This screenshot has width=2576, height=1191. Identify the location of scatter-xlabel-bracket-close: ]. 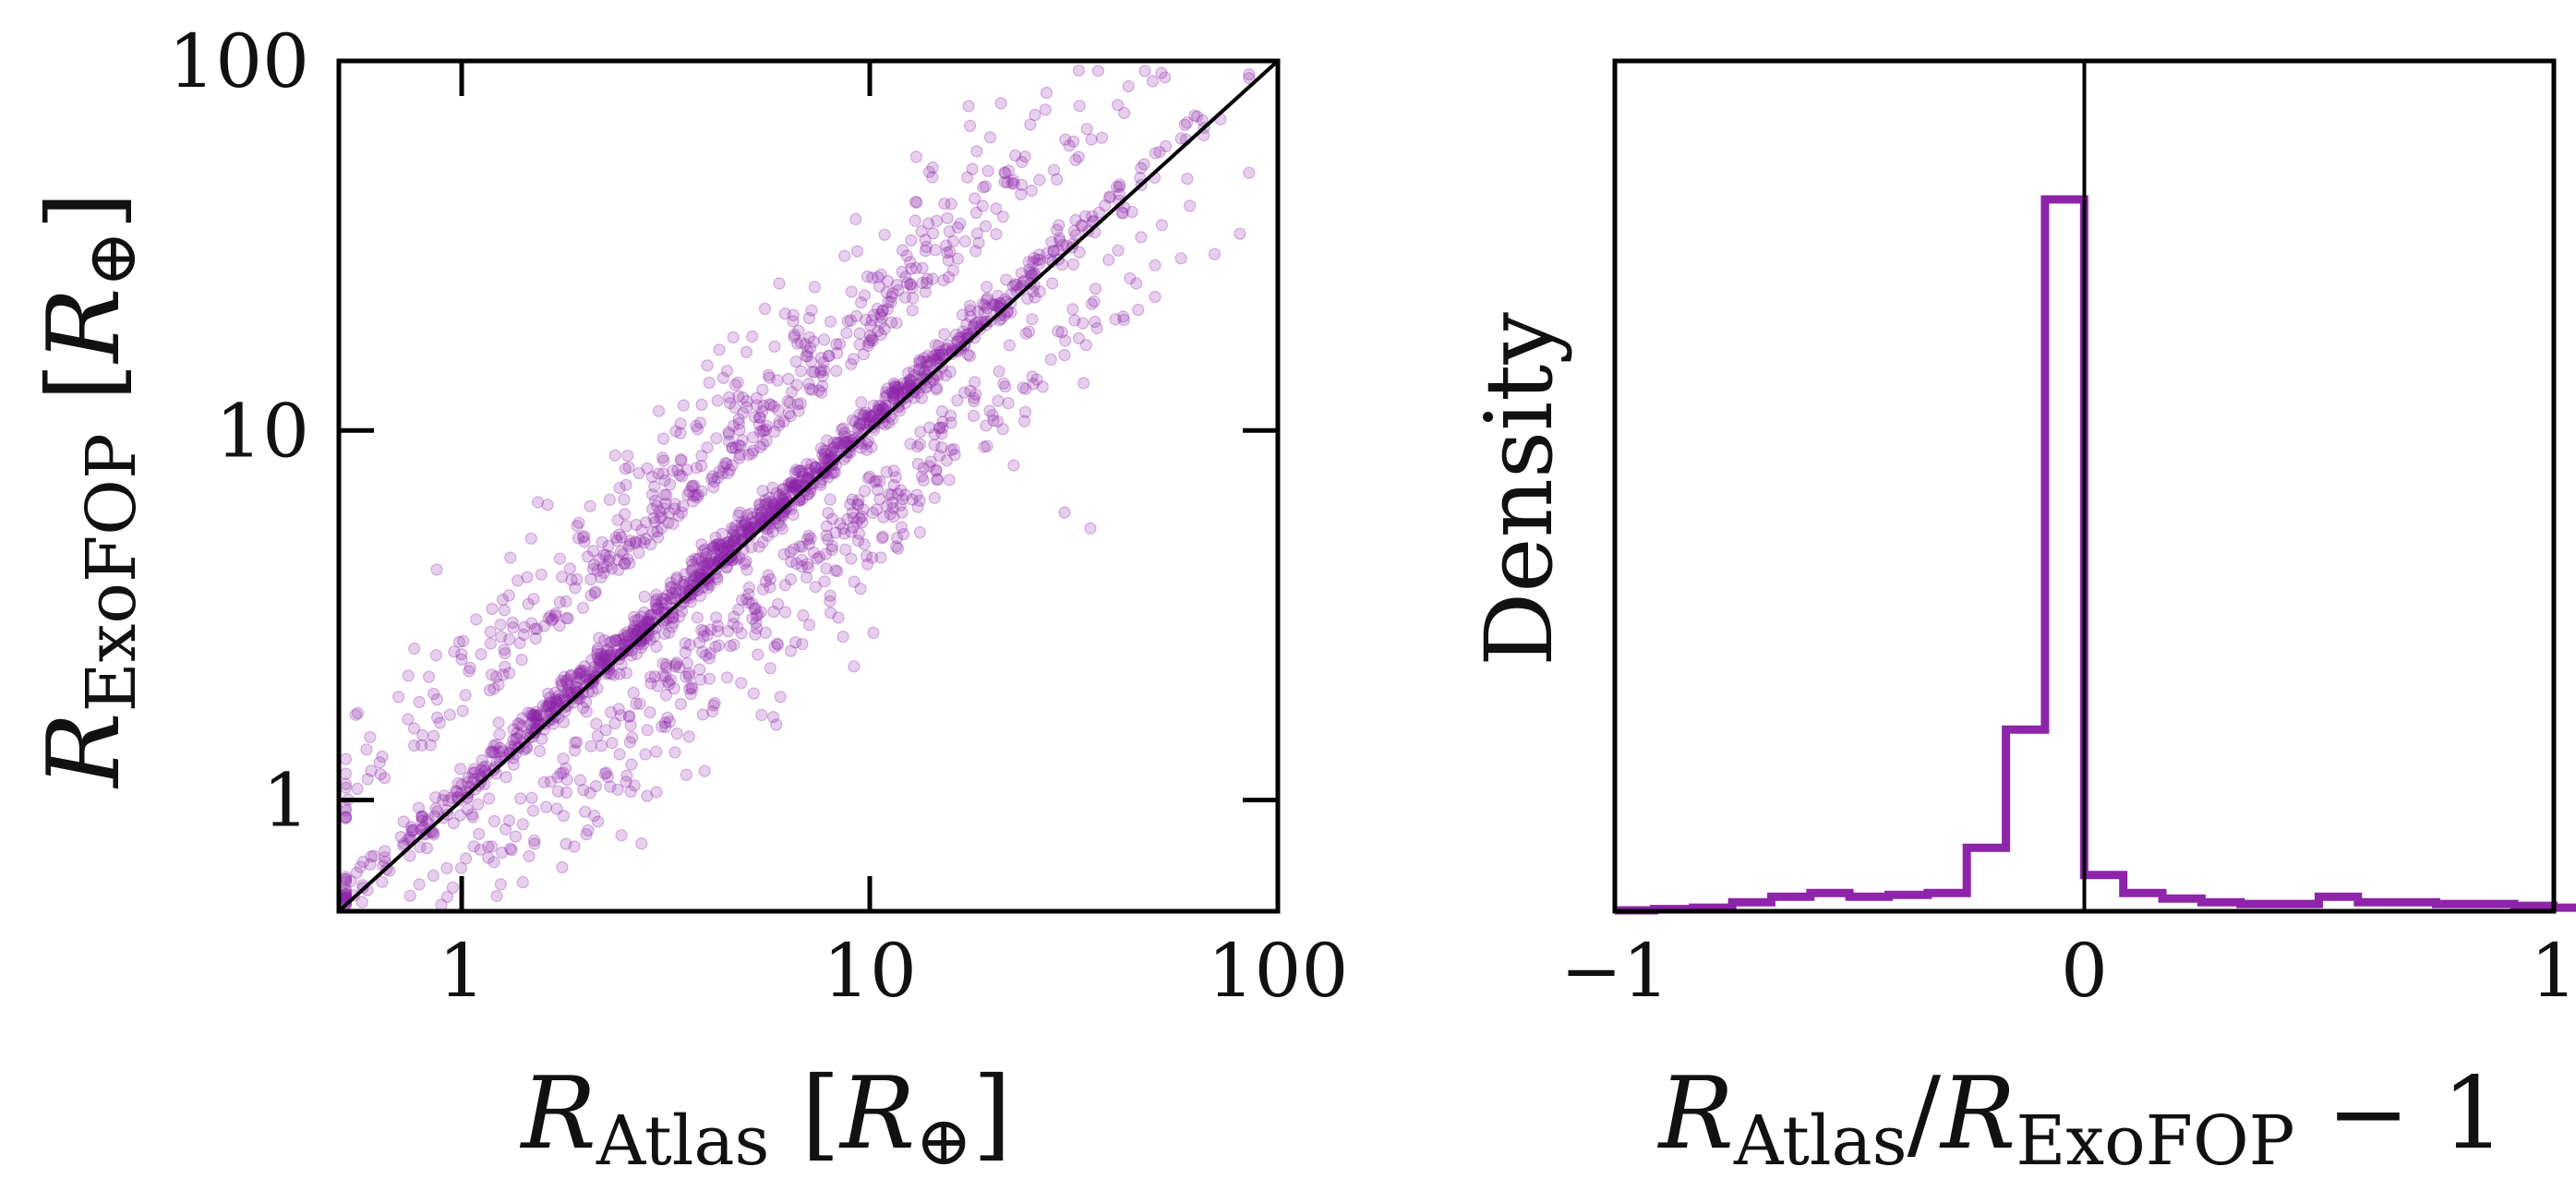
(991, 1114).